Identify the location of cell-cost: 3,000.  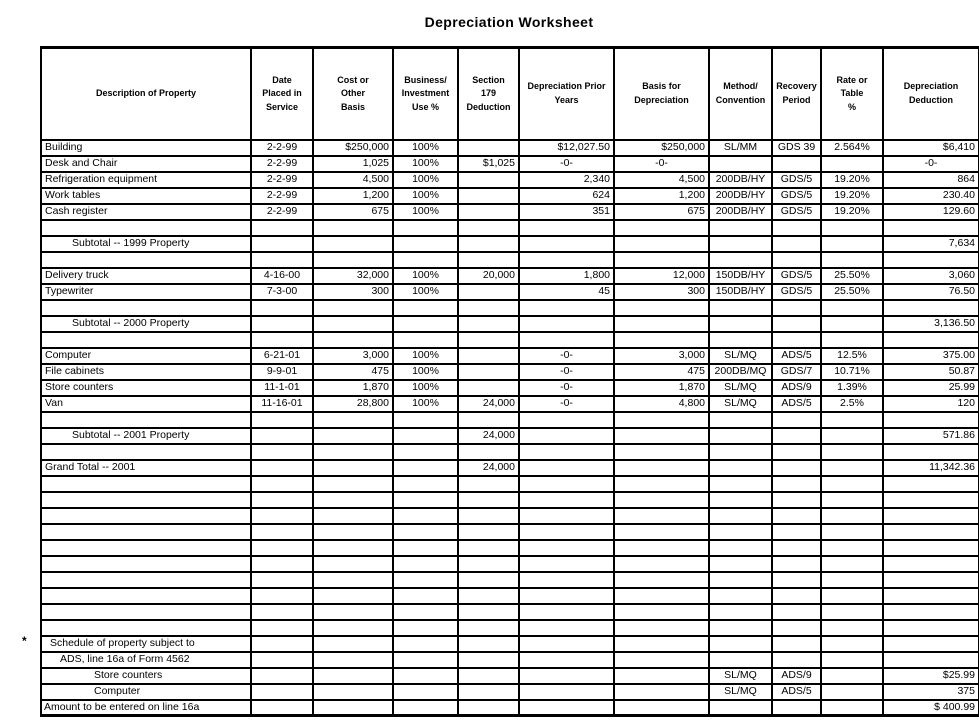
(353, 355).